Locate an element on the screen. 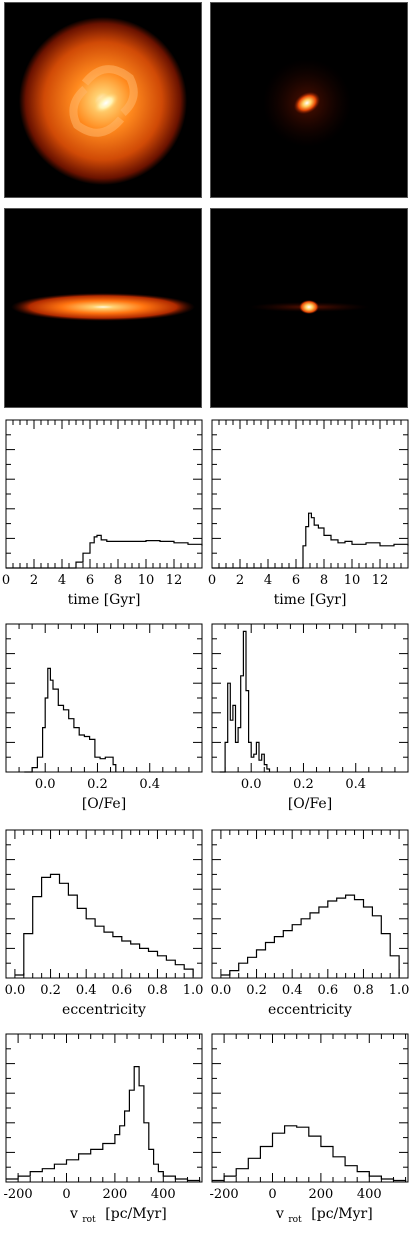 The width and height of the screenshot is (412, 1242). plot-time-left: 0 2 4 6 8 10 12 time [Gyr] is located at coordinates (102, 513).